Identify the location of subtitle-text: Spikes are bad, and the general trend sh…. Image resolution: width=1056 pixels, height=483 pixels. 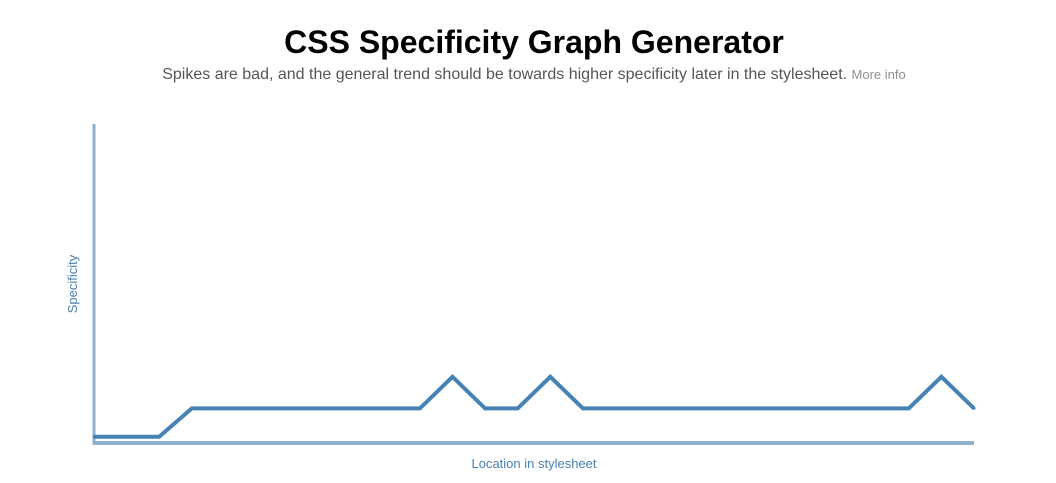
(505, 74).